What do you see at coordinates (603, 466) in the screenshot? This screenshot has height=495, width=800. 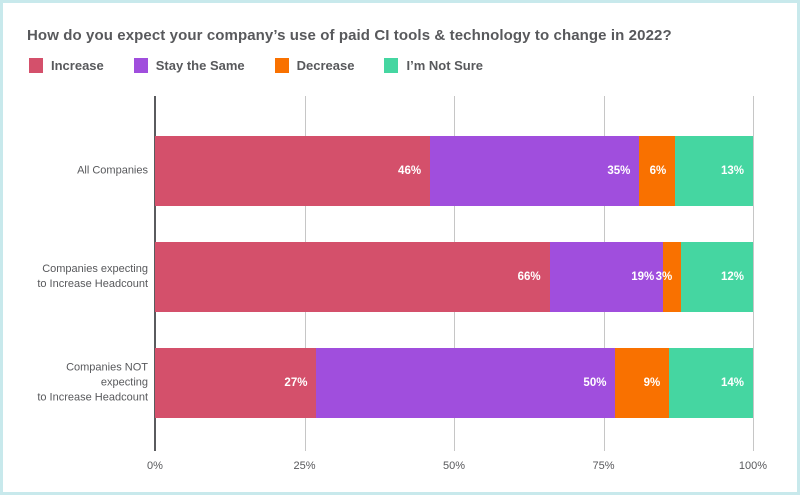 I see `x-tick-label-75: 75%` at bounding box center [603, 466].